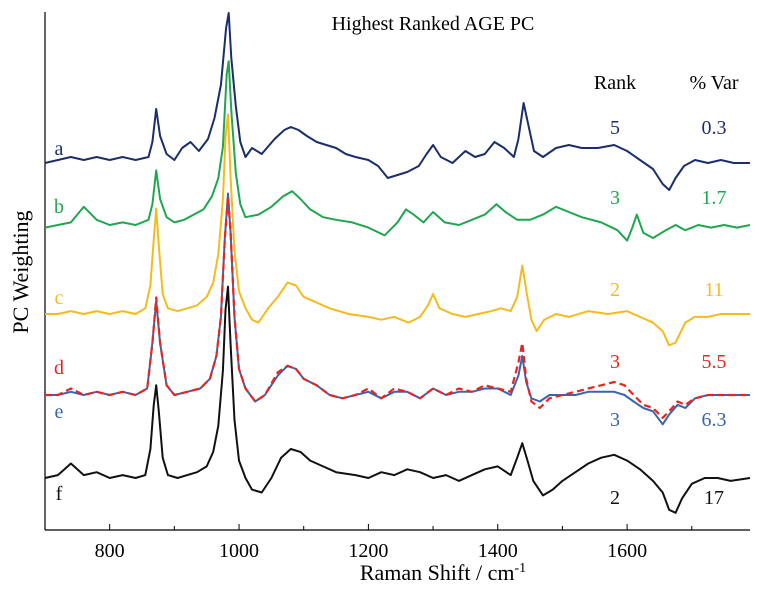  What do you see at coordinates (615, 83) in the screenshot?
I see `rank-header: Rank` at bounding box center [615, 83].